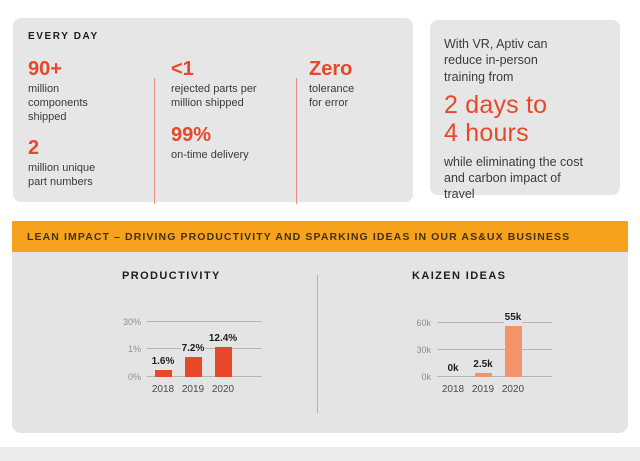  I want to click on stat-value: 99%, so click(191, 134).